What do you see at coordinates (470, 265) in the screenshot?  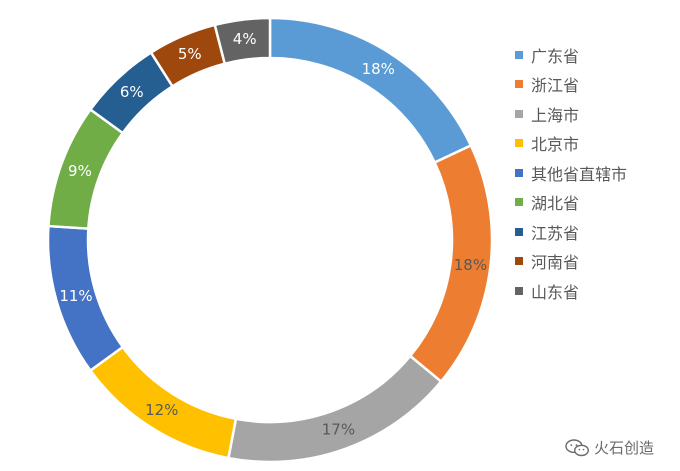 I see `slice-label-2: 18%` at bounding box center [470, 265].